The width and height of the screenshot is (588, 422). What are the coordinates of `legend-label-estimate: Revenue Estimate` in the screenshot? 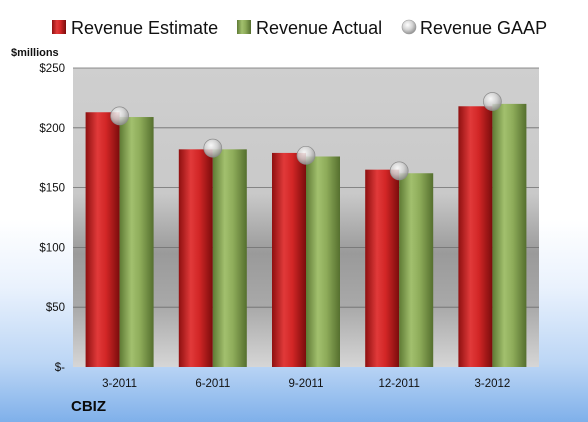 It's located at (144, 28).